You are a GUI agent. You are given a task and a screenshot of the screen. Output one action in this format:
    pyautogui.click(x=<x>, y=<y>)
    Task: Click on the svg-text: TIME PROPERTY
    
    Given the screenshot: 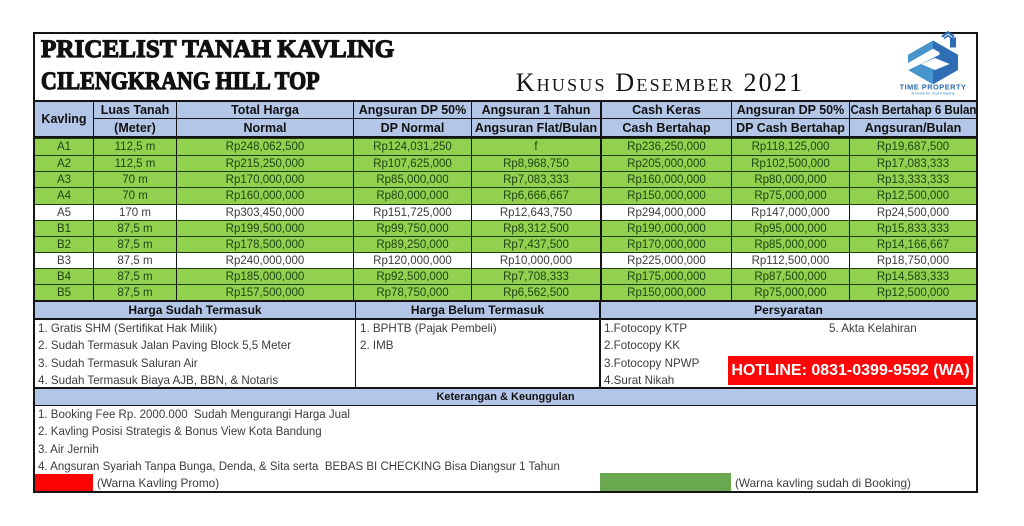 What is the action you would take?
    pyautogui.click(x=933, y=87)
    